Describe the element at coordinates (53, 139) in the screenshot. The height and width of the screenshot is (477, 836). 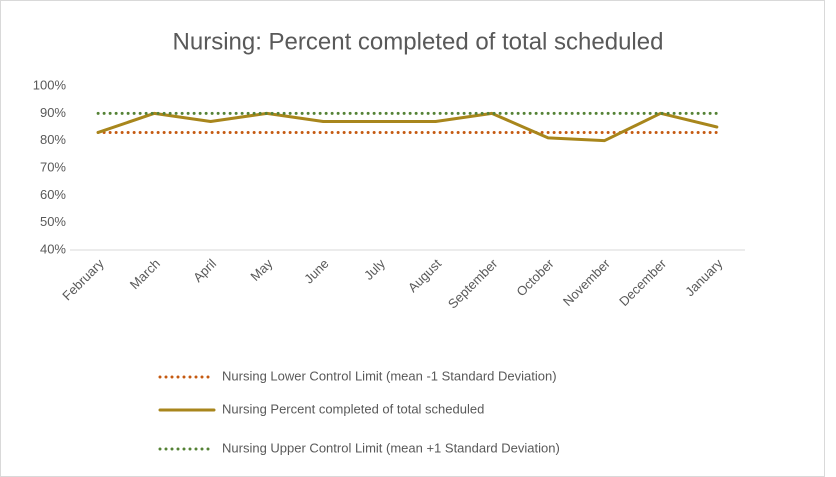
I see `y-tick-label: 80%` at that location.